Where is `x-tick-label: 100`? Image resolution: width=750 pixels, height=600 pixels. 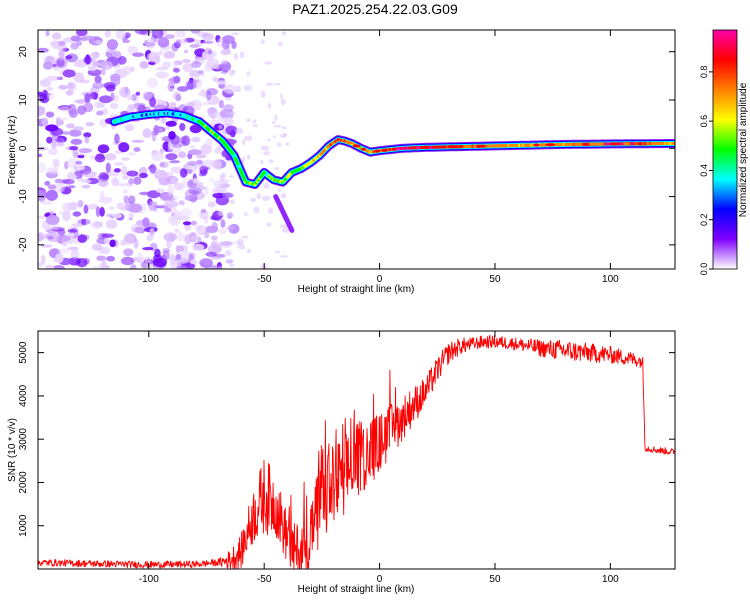
x-tick-label: 100 is located at coordinates (610, 579).